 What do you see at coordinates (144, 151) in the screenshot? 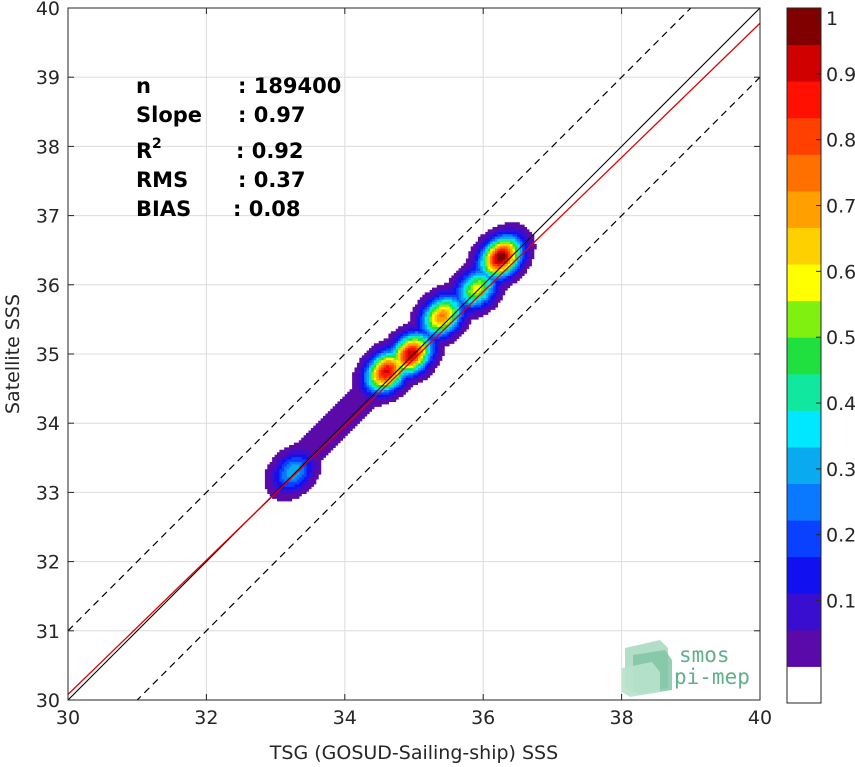
I see `stat-r2-label: R` at bounding box center [144, 151].